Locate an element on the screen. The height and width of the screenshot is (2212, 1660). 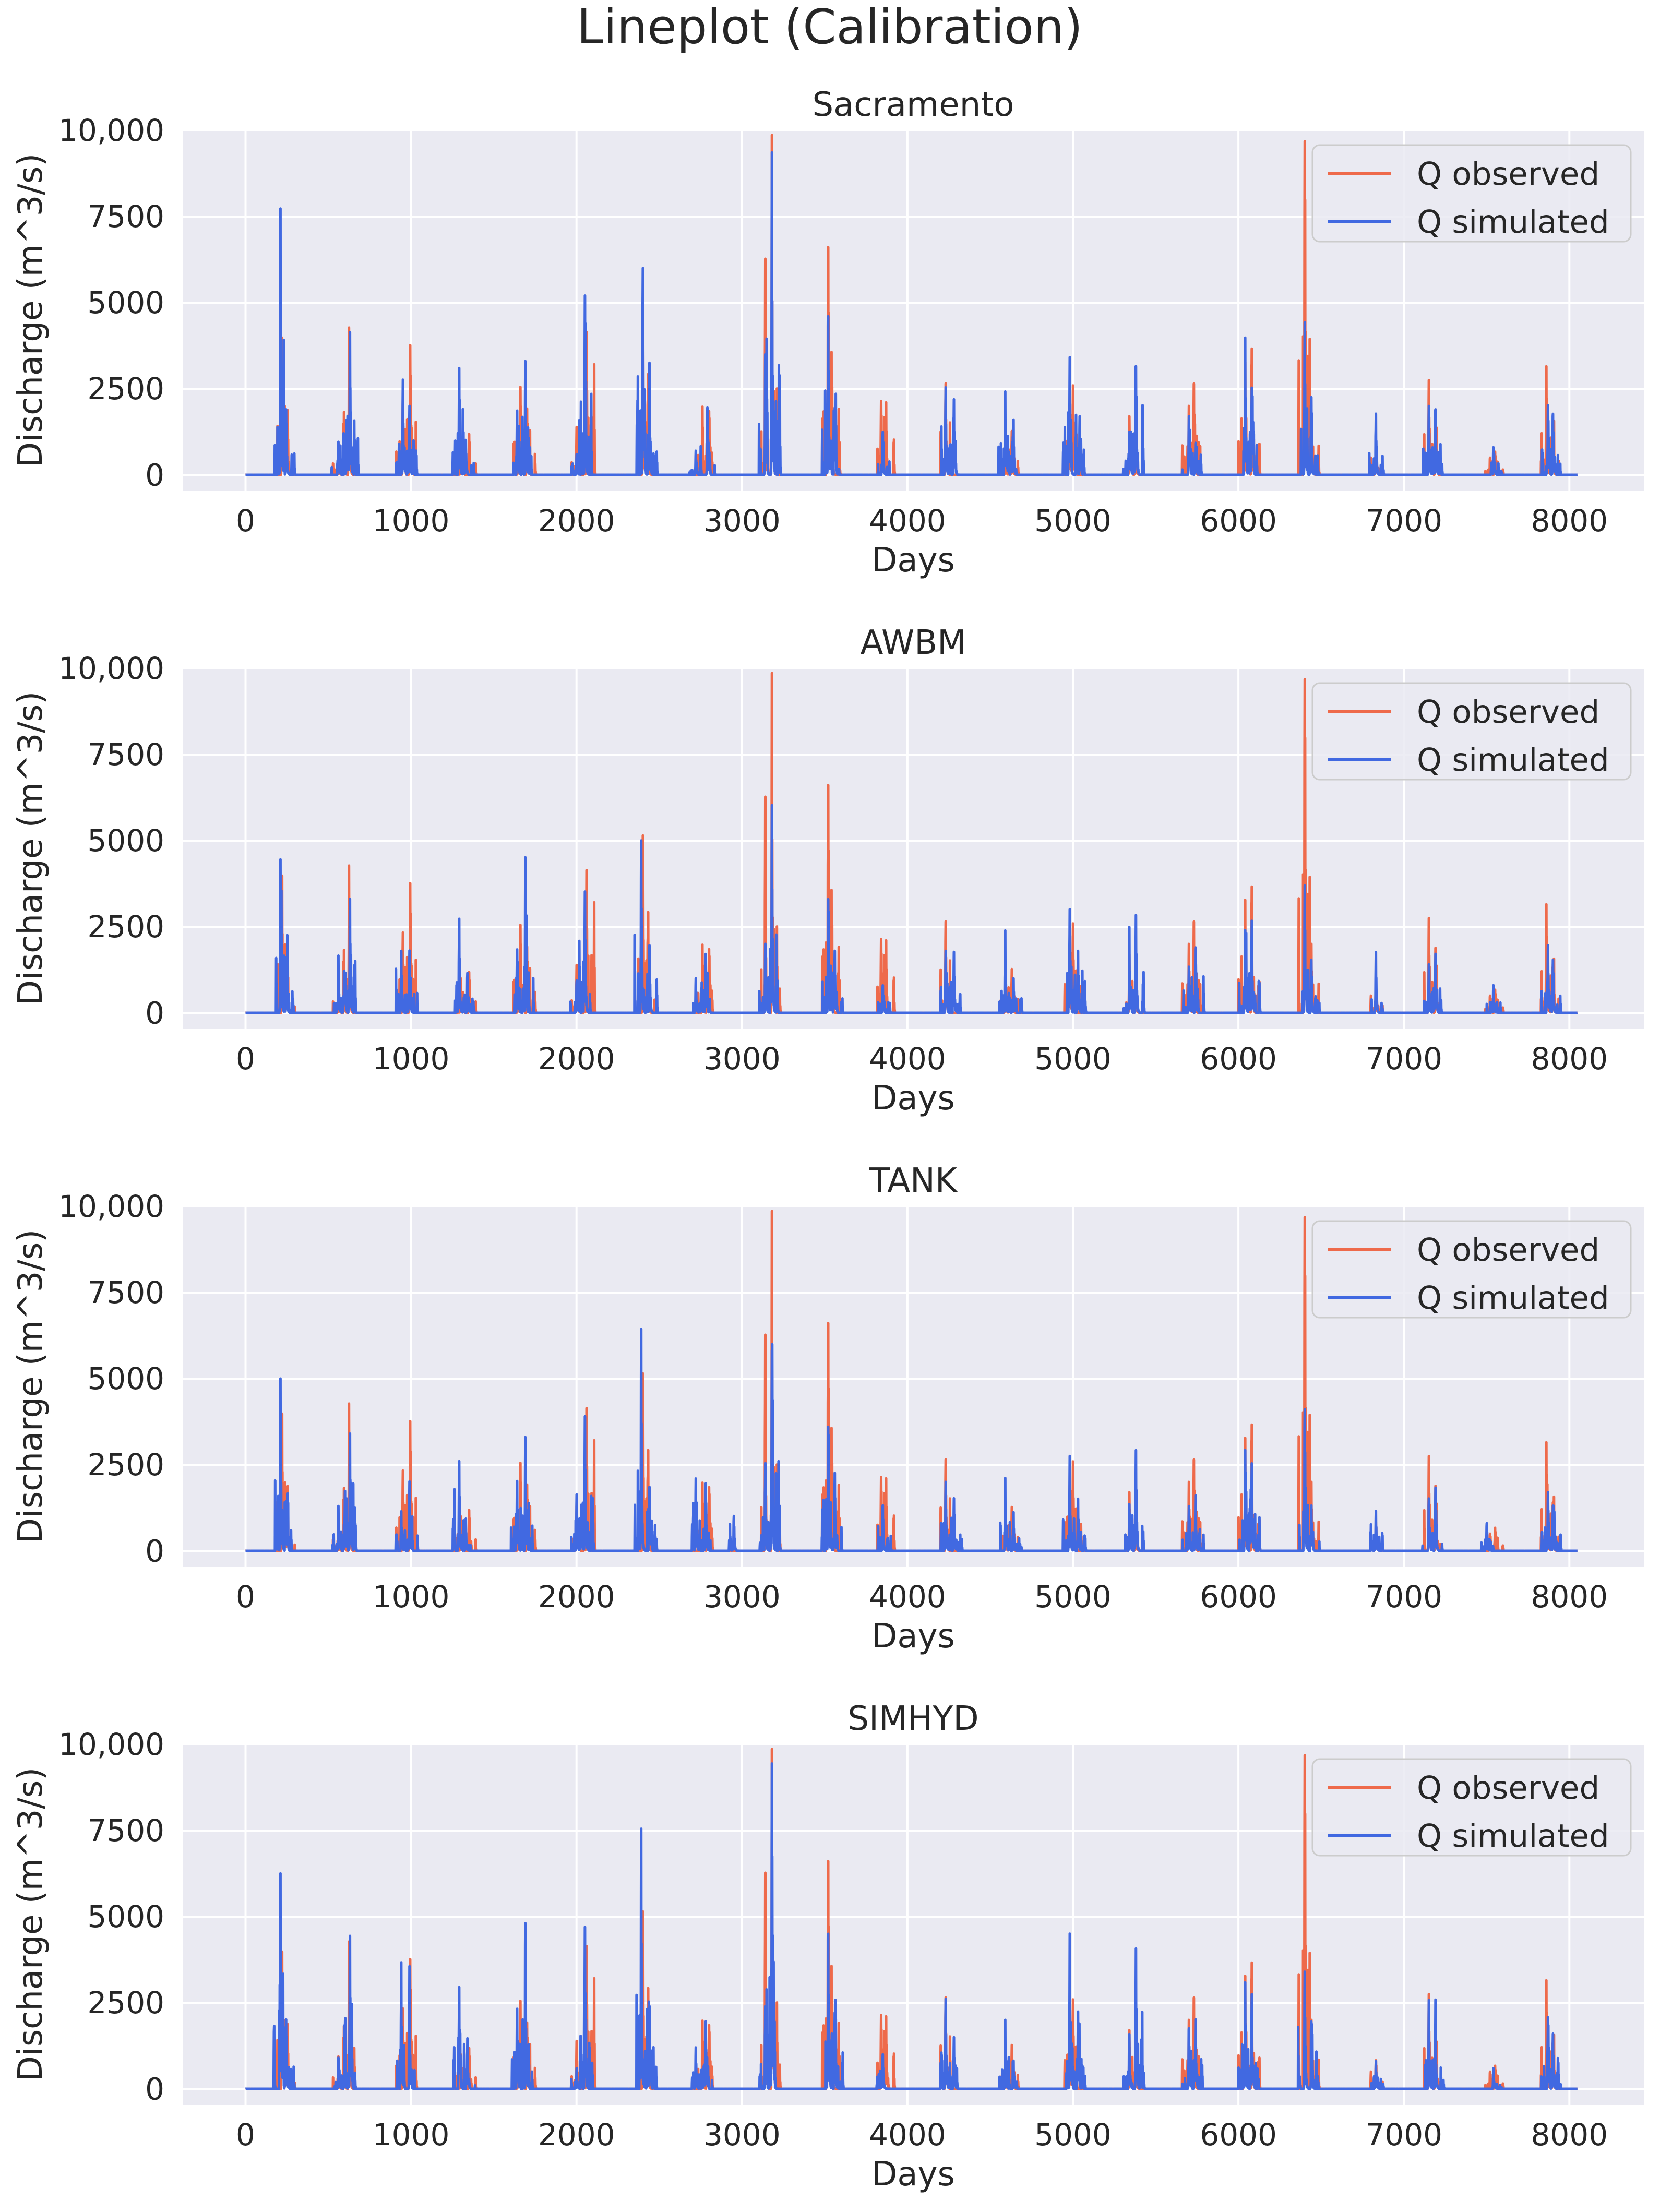
subplot-title: Sacramento is located at coordinates (913, 105).